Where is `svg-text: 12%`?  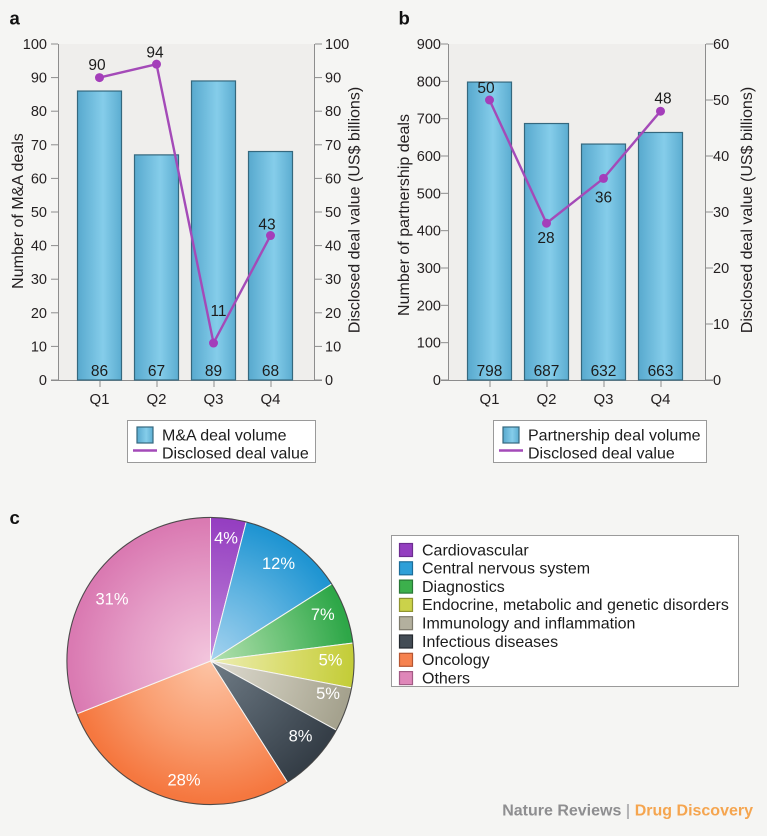
svg-text: 12% is located at coordinates (278, 564).